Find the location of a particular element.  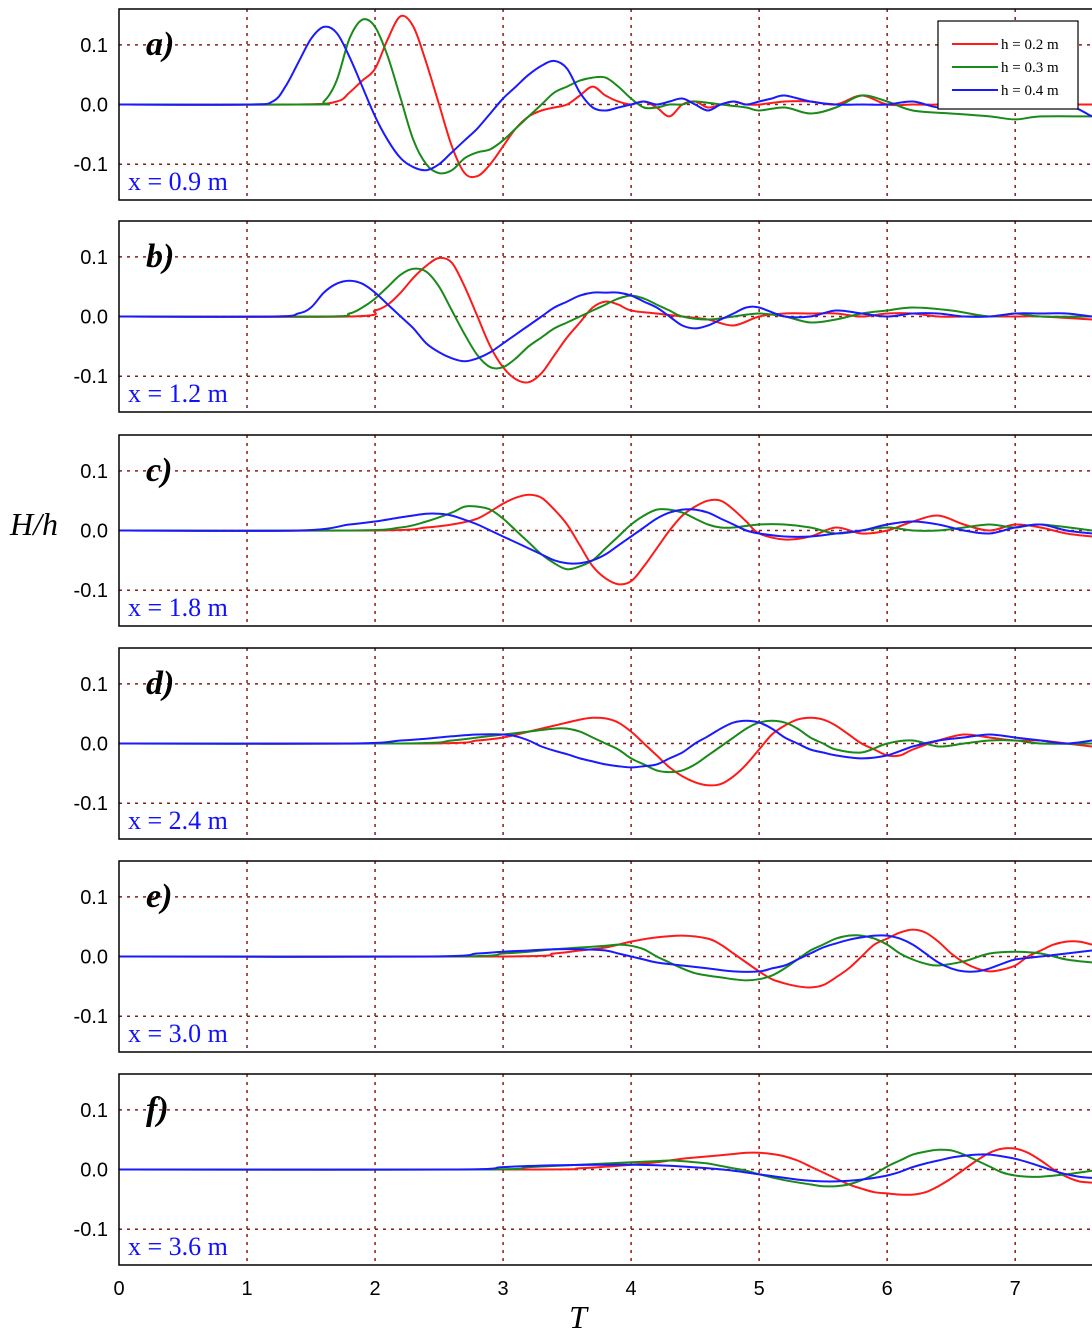

x-tick-label: 4 is located at coordinates (631, 1289).